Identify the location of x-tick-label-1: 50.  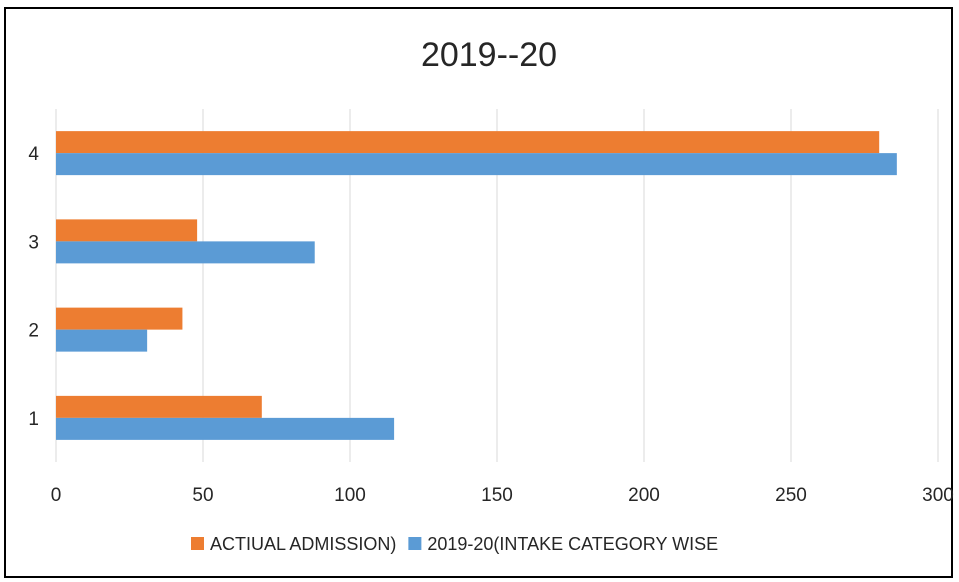
(202, 495).